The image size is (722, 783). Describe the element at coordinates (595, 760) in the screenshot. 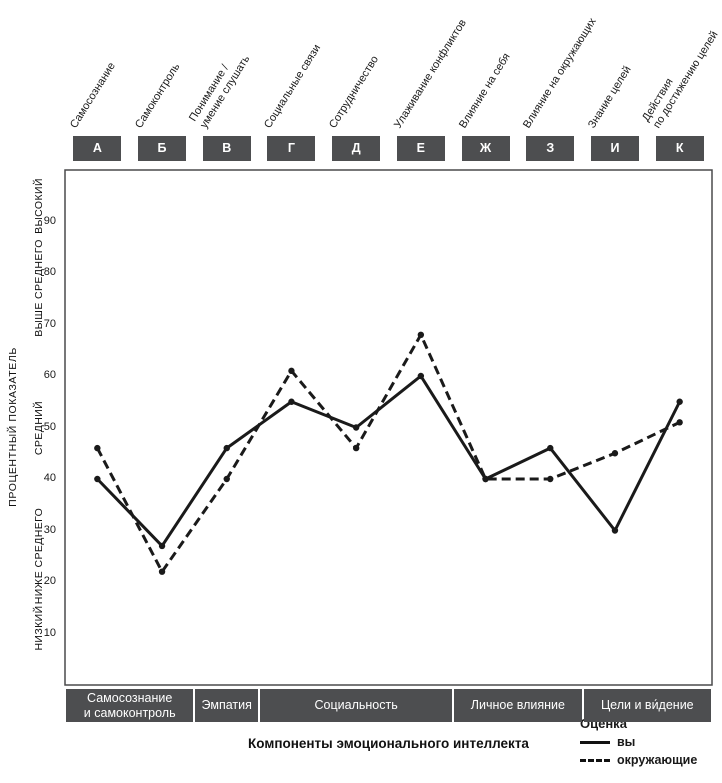

I see `dashed-line-sample-icon` at that location.